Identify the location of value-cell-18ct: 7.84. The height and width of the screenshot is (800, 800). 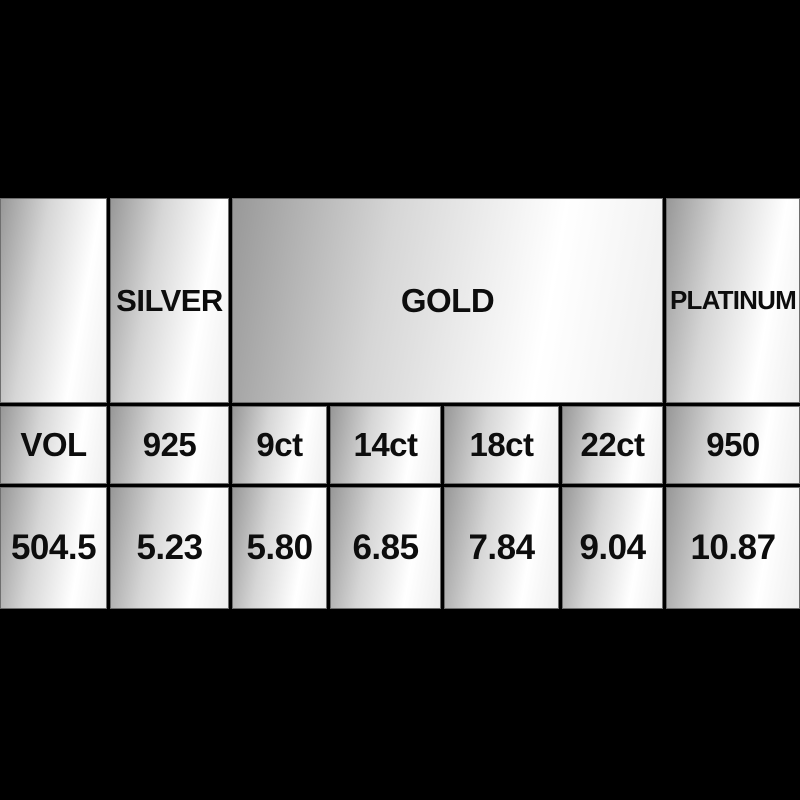
(501, 548).